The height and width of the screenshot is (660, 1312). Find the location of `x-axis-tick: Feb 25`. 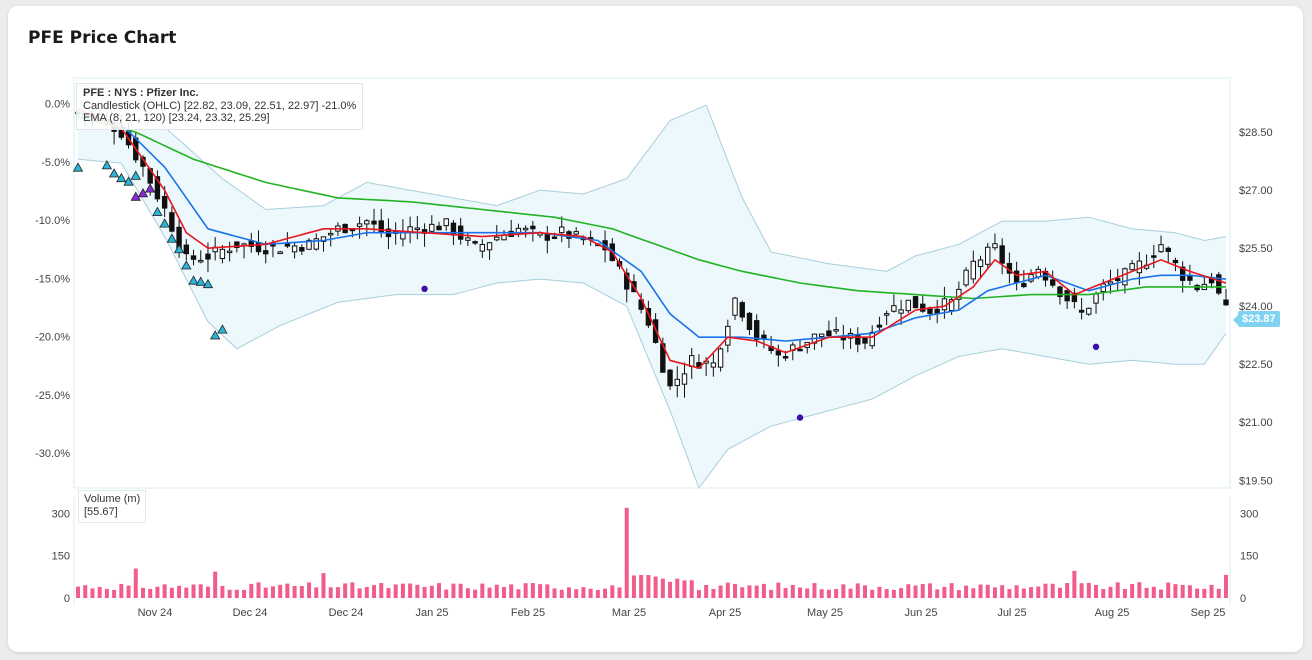

x-axis-tick: Feb 25 is located at coordinates (528, 613).